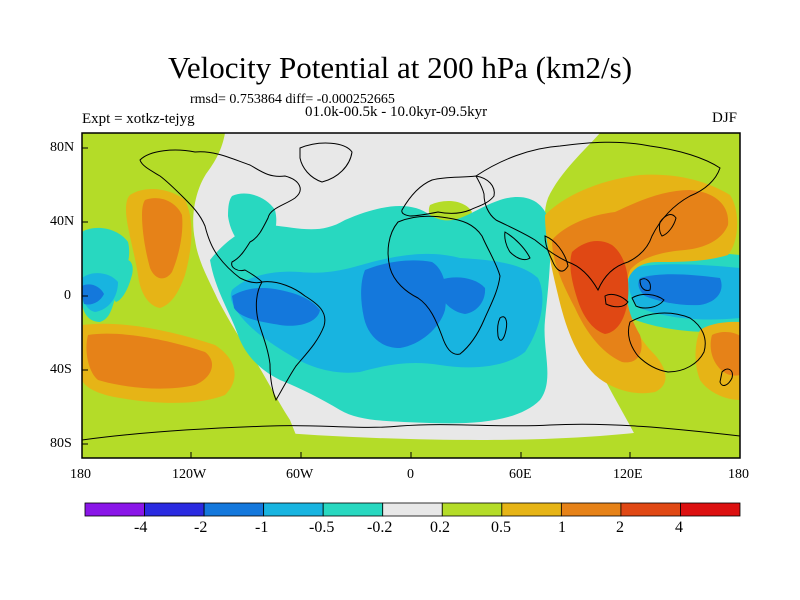 The height and width of the screenshot is (600, 800). What do you see at coordinates (380, 527) in the screenshot?
I see `colorbar-label-5: -0.2` at bounding box center [380, 527].